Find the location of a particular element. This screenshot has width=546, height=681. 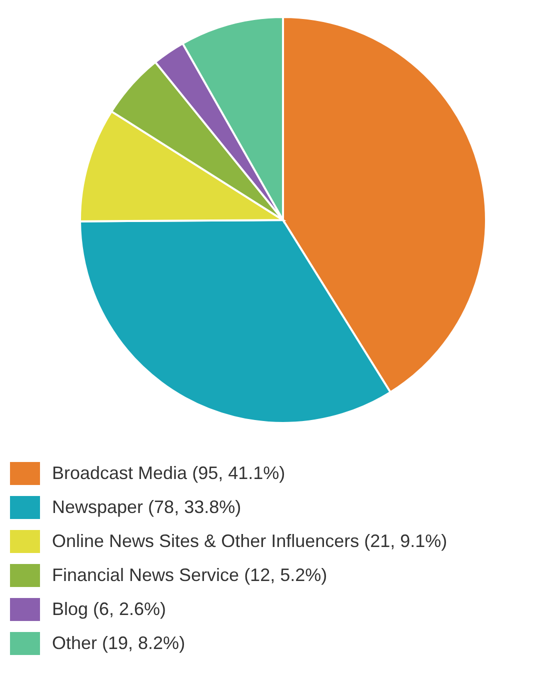

legend-label: Other (19, 8.2%) is located at coordinates (119, 643).